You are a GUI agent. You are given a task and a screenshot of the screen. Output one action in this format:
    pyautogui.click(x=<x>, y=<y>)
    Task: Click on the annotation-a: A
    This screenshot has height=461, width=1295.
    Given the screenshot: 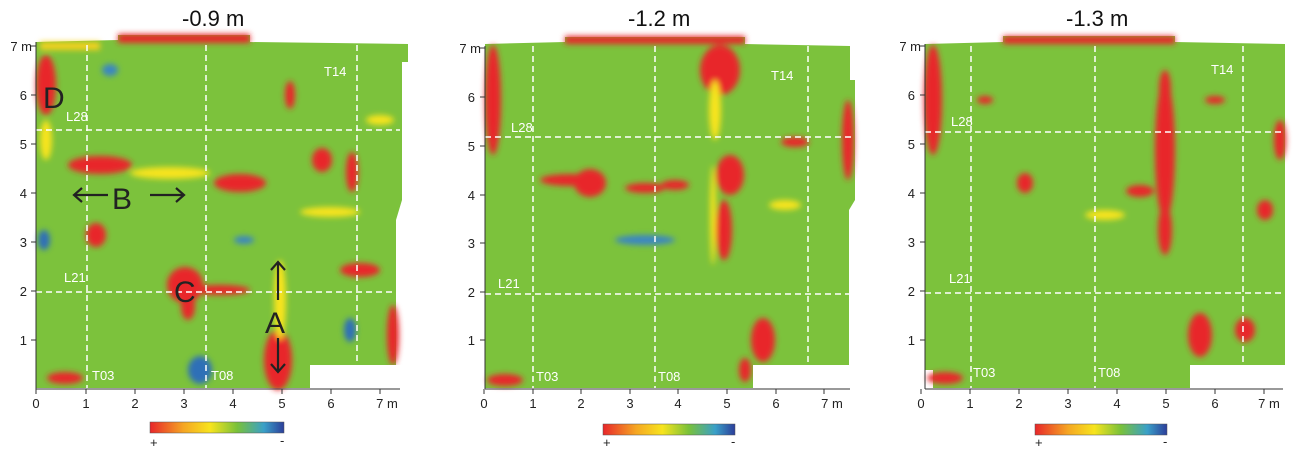 What is the action you would take?
    pyautogui.click(x=275, y=323)
    